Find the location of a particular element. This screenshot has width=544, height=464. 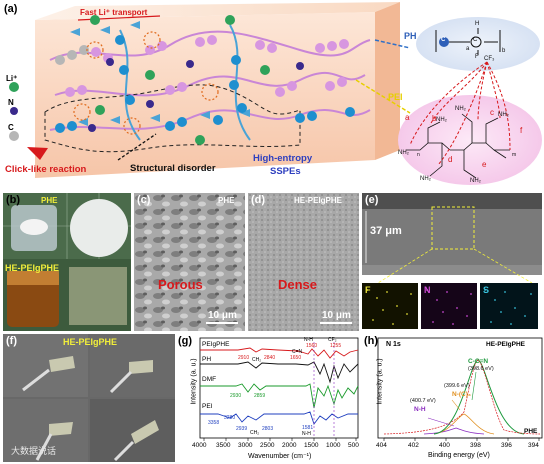

ph-c-atom is located at coordinates (444, 42).